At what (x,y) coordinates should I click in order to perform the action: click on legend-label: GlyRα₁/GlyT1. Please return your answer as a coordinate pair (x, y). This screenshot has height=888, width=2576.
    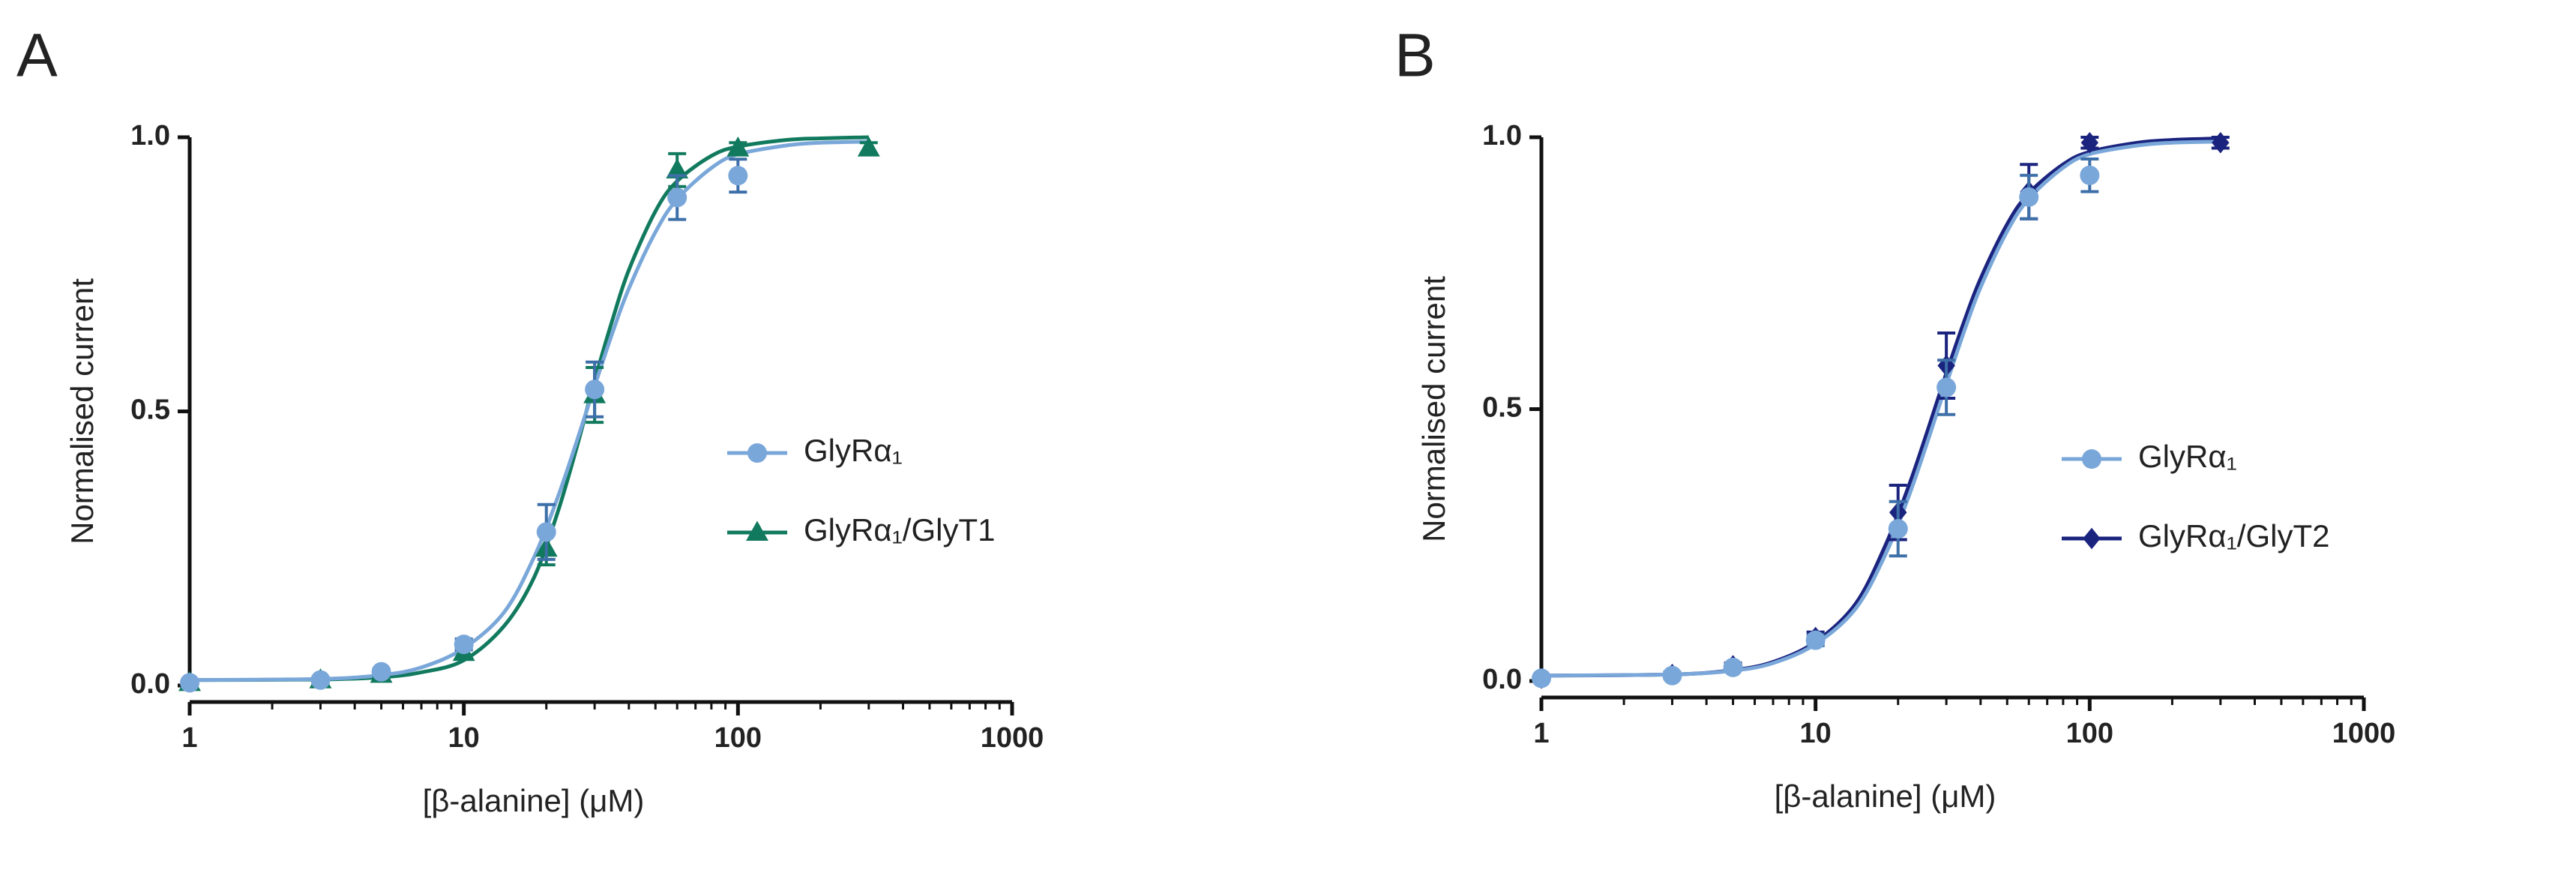
    Looking at the image, I should click on (900, 530).